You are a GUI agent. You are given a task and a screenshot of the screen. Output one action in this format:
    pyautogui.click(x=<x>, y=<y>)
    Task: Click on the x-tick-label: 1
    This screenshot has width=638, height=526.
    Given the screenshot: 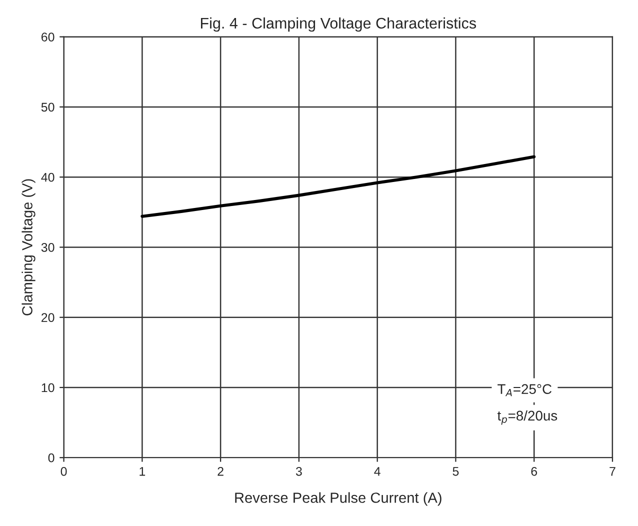 What is the action you would take?
    pyautogui.click(x=143, y=471)
    